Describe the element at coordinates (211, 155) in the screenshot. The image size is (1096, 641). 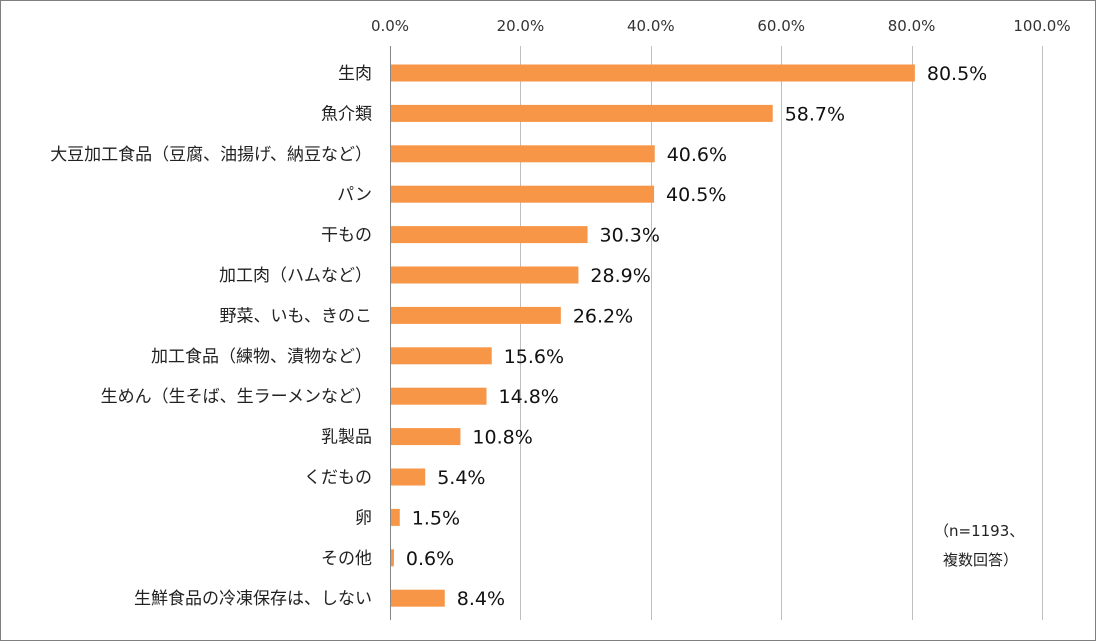
I see `category-label: 大豆加工食品（豆腐、油揚げ、納豆など）` at that location.